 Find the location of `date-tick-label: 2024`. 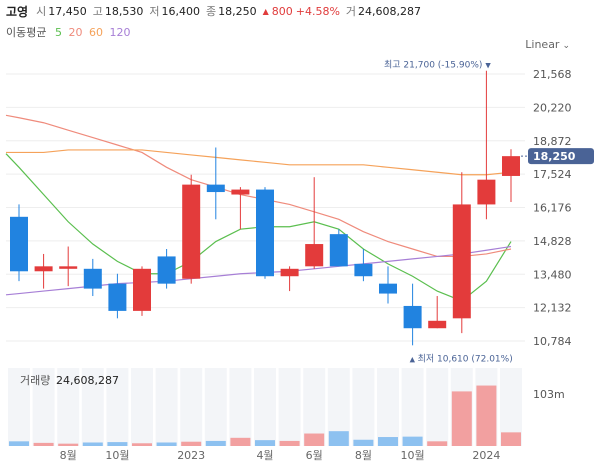

date-tick-label: 2024 is located at coordinates (486, 455).